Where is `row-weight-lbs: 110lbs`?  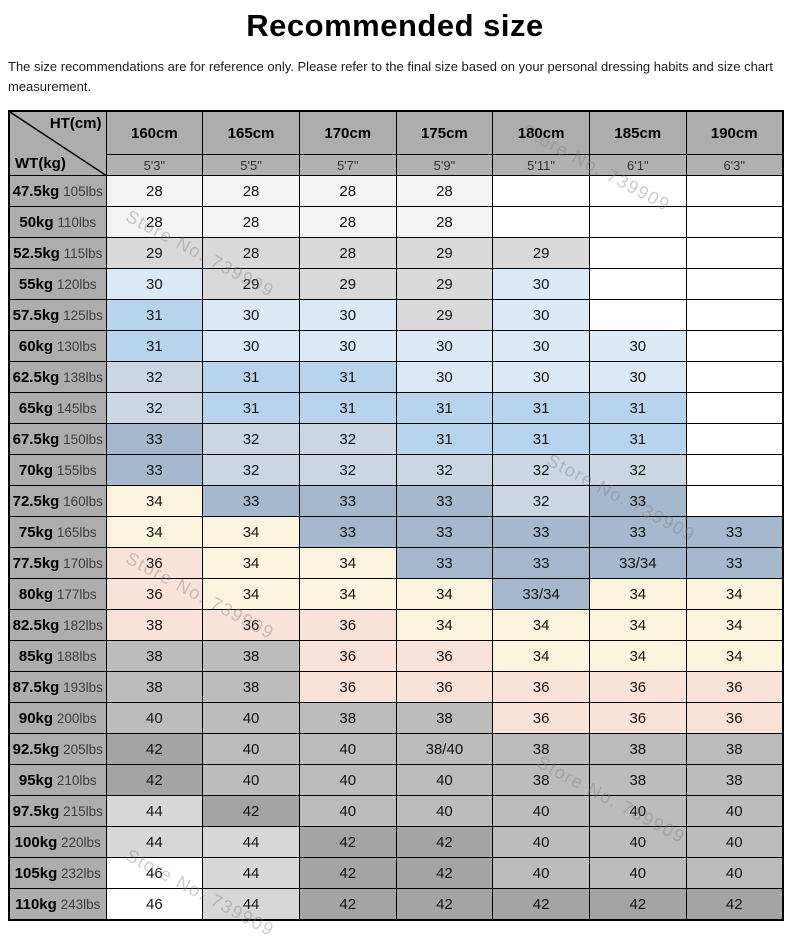
row-weight-lbs: 110lbs is located at coordinates (75, 222).